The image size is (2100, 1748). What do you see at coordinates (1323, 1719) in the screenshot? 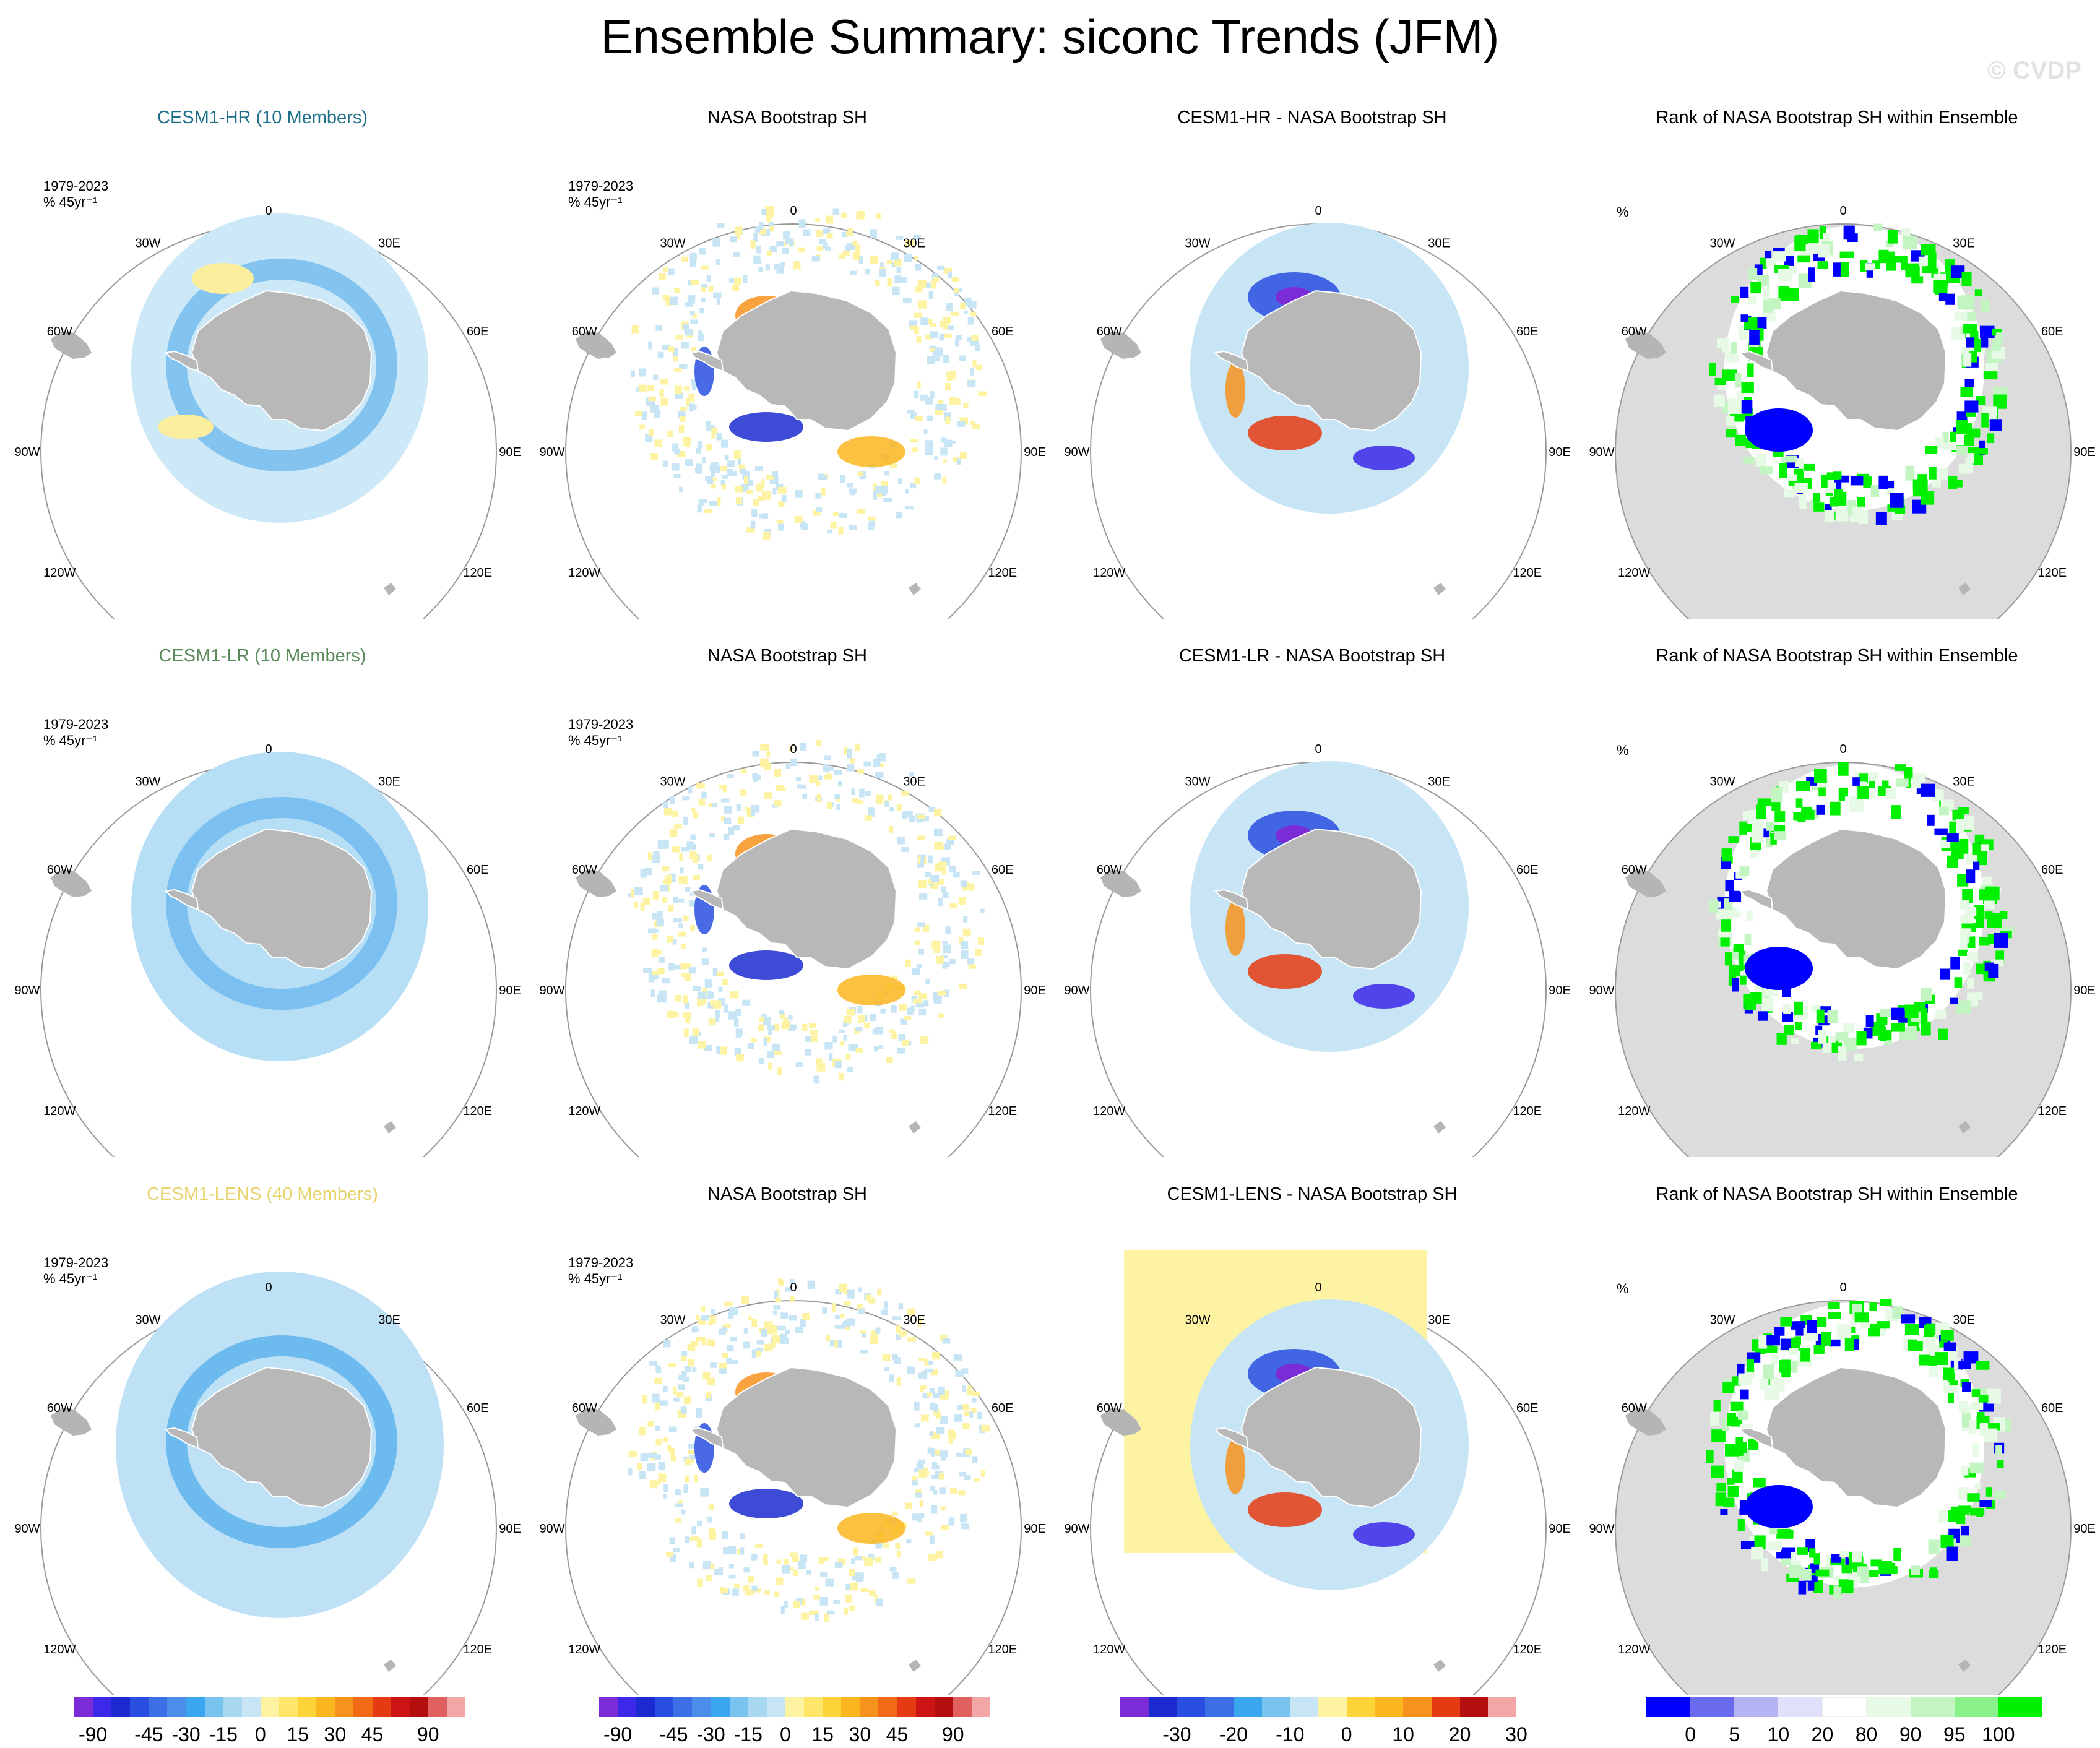
I see `colorbar-difference: -30 -20 -10 0 10 20 30` at bounding box center [1323, 1719].